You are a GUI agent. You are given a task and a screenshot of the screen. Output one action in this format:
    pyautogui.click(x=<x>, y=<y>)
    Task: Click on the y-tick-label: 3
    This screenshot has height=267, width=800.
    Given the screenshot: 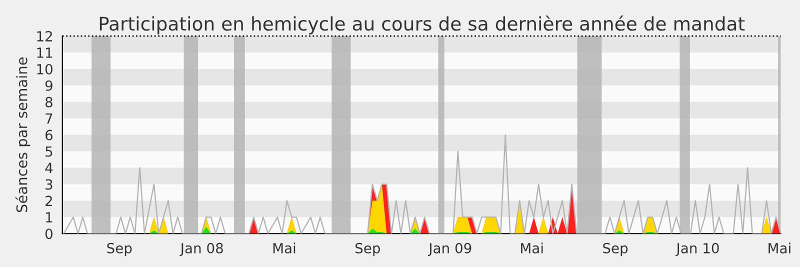 What is the action you would take?
    pyautogui.click(x=49, y=184)
    